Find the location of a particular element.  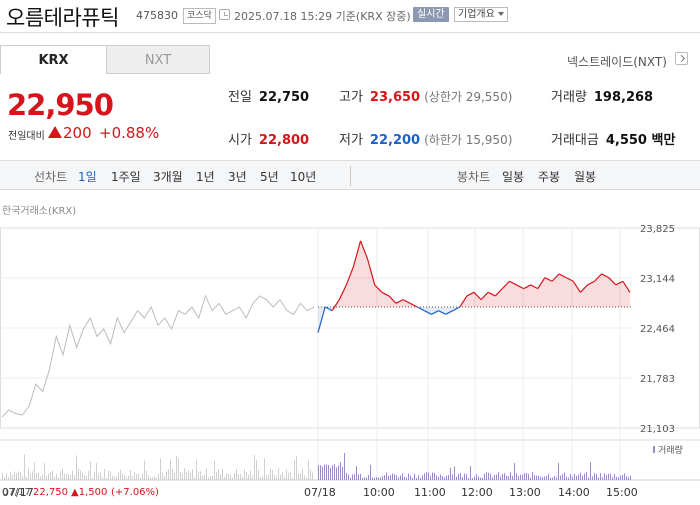

period-3m: 3개월 is located at coordinates (168, 177).